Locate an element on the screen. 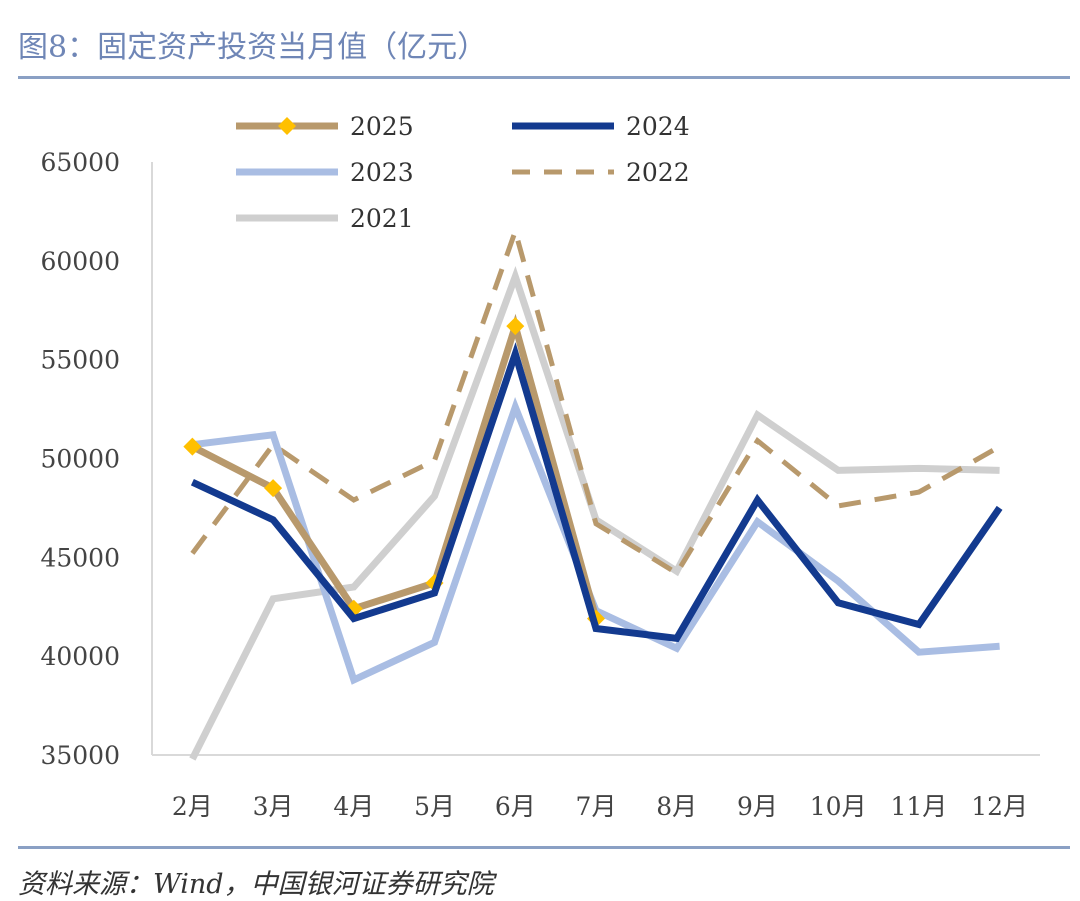 This screenshot has width=1080, height=901. legend-label-2025: 2025 is located at coordinates (382, 126).